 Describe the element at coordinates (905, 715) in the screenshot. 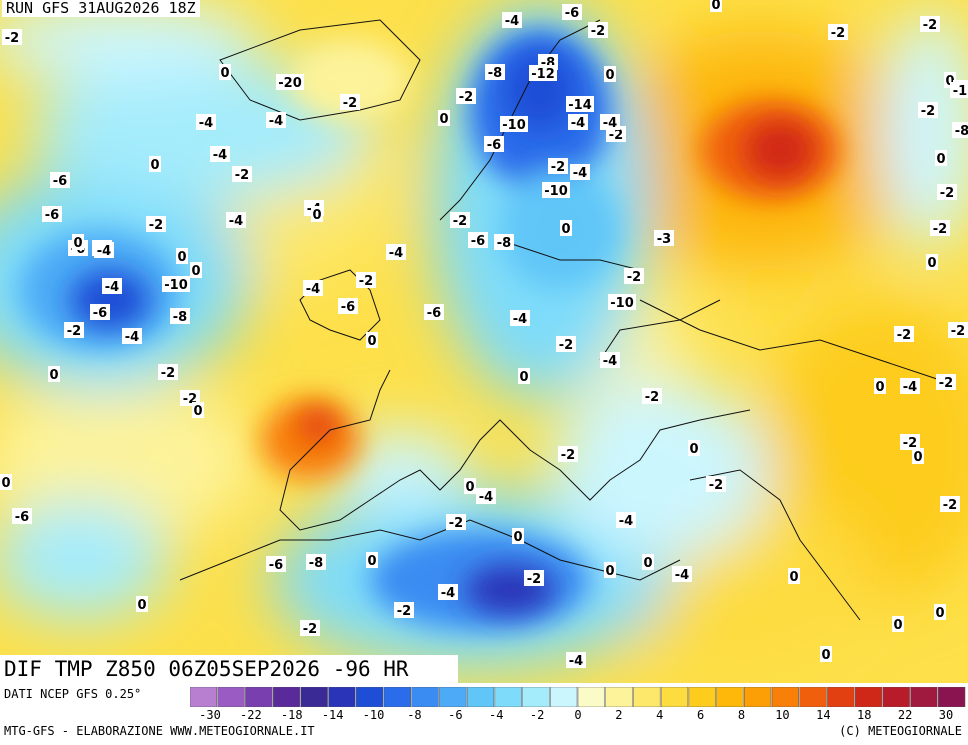

I see `legend-tick-label: 22` at that location.